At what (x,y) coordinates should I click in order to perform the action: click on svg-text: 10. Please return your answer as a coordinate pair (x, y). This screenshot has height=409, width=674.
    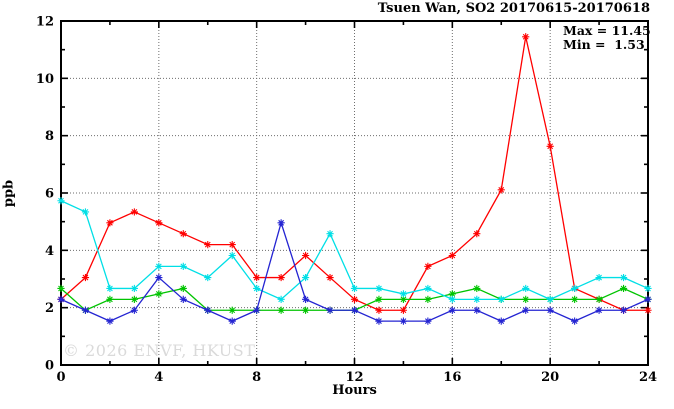
    Looking at the image, I should click on (45, 79).